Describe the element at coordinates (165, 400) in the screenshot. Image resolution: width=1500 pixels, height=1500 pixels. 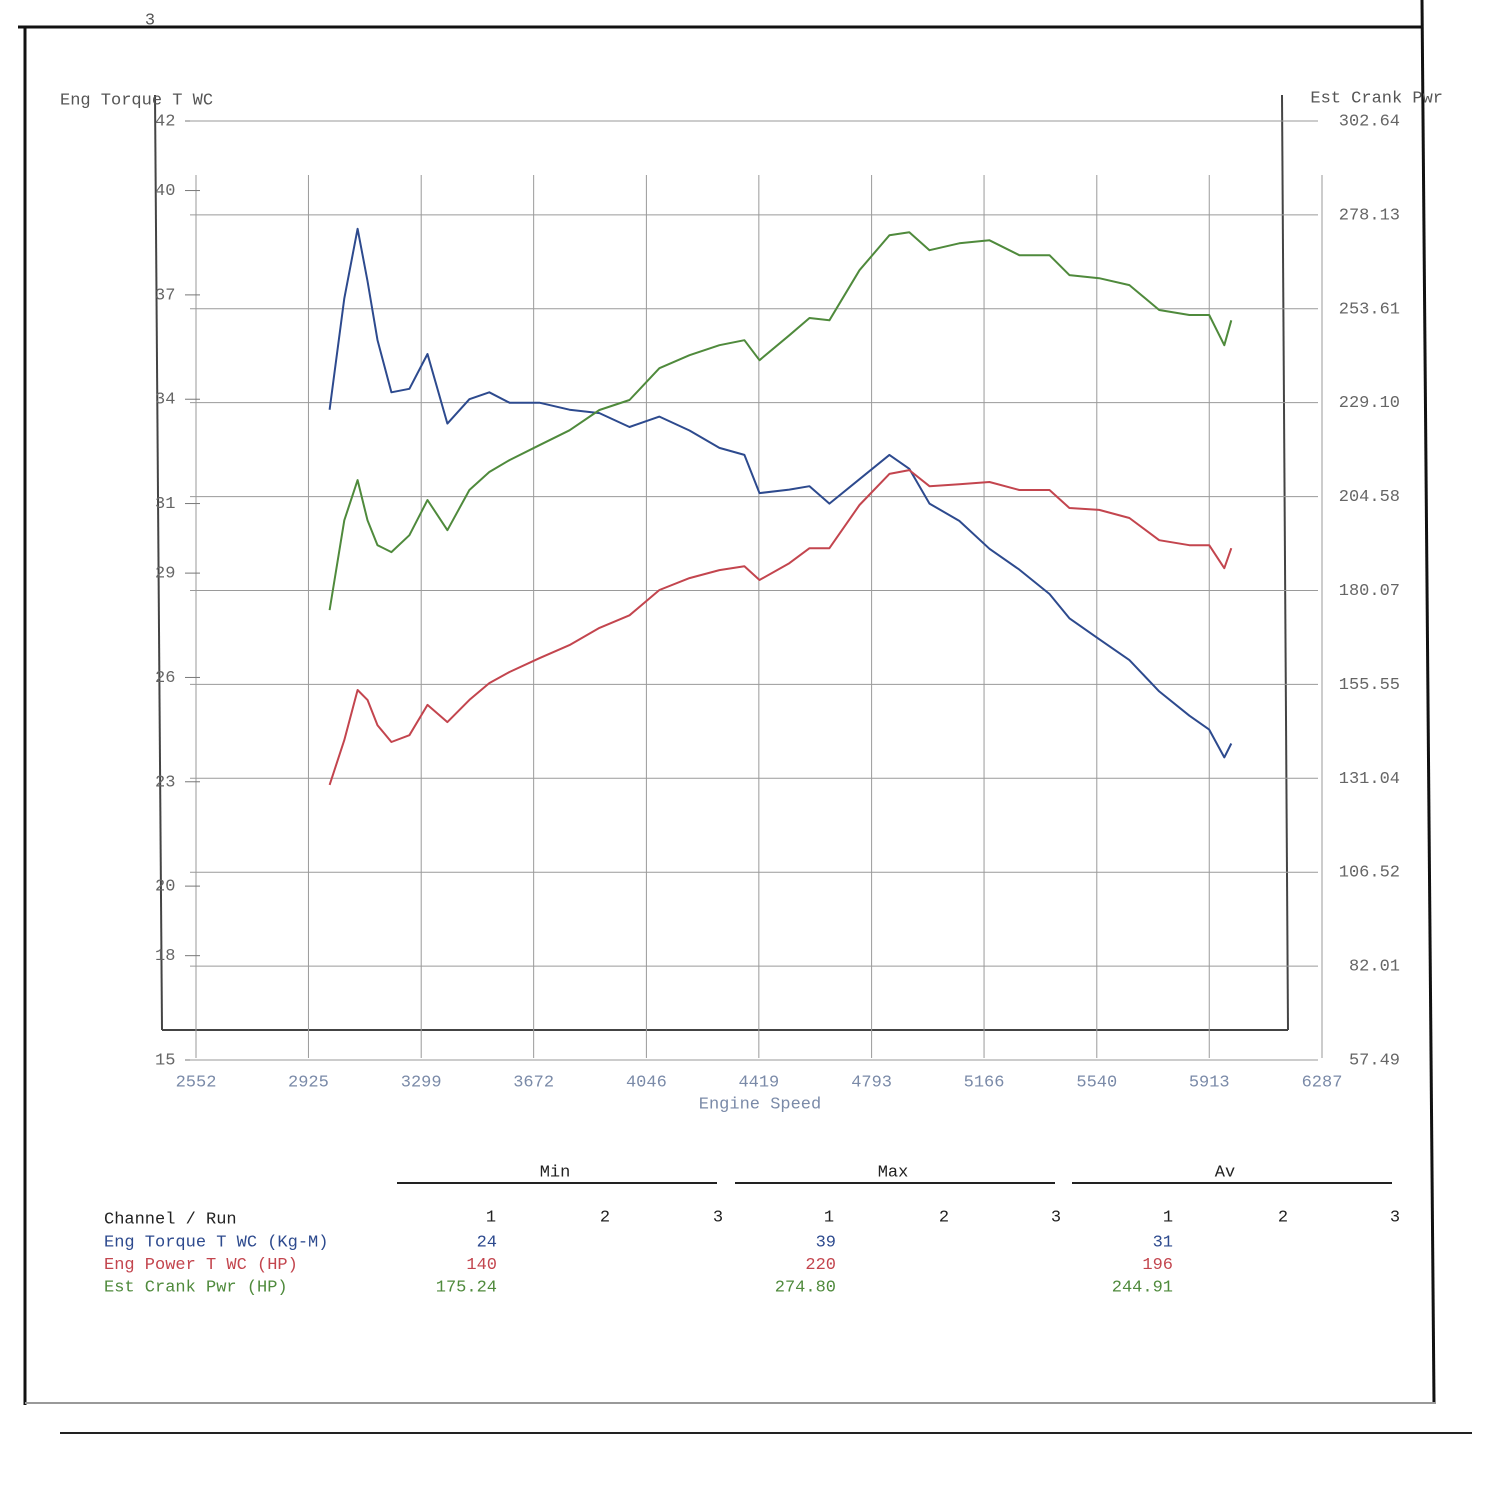
I see `y-tick-label: 34` at that location.